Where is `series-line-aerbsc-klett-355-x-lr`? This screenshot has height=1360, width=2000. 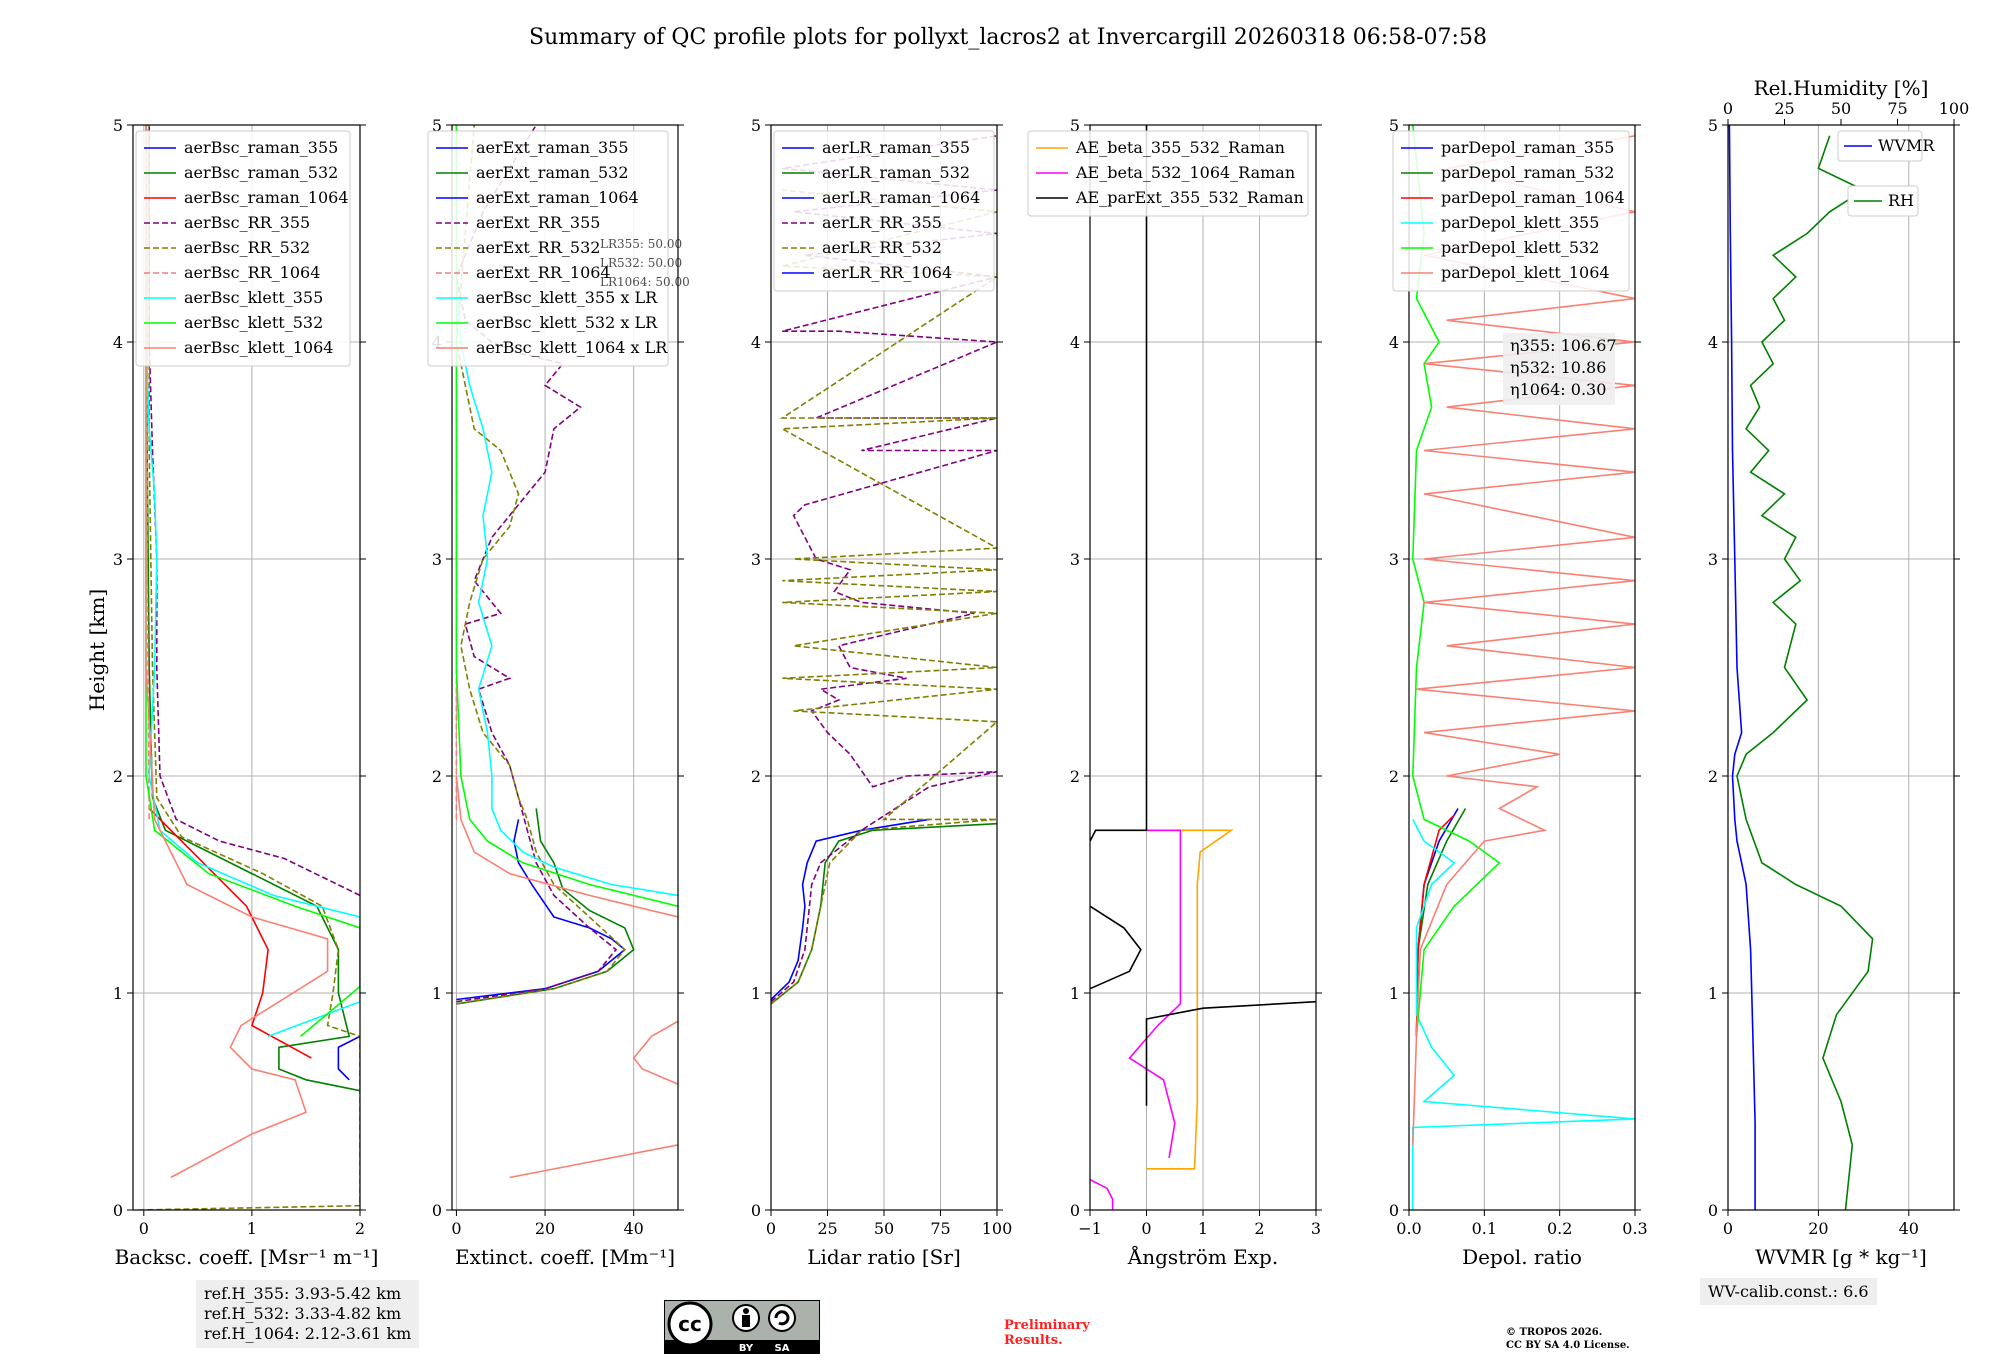 series-line-aerbsc-klett-355-x-lr is located at coordinates (566, 511).